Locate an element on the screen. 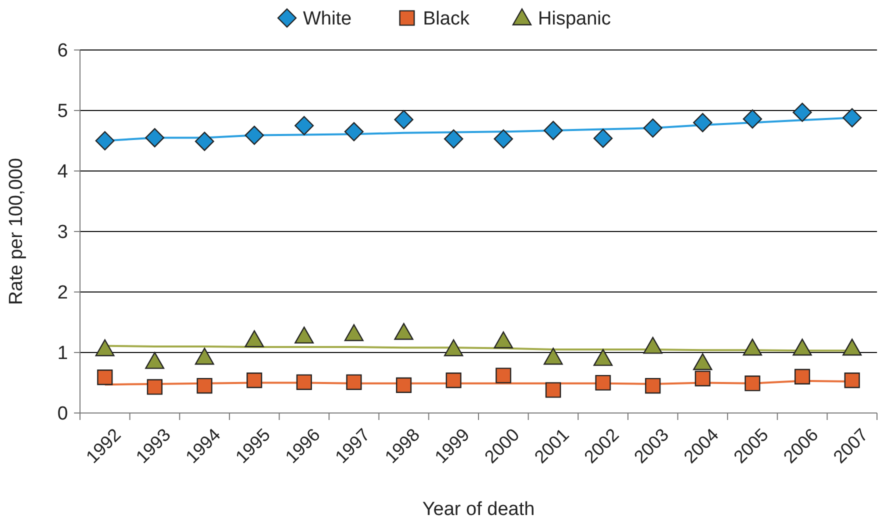  y-tick-label: 2 is located at coordinates (62, 293).